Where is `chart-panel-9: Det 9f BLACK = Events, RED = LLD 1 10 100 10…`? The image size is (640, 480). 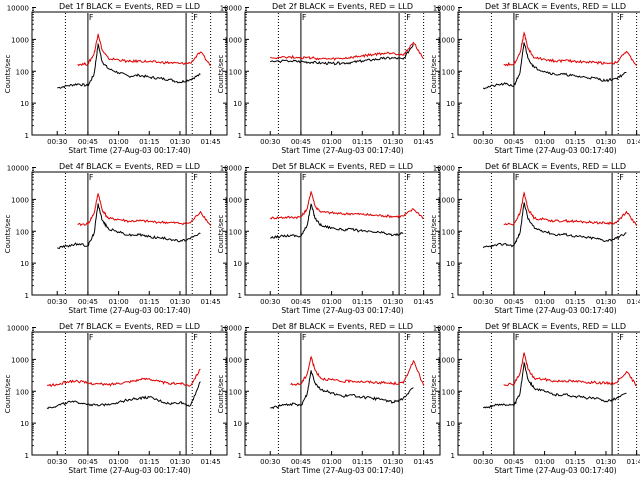
chart-panel-9: Det 9f BLACK = Events, RED = LLD 1 10 100 10… is located at coordinates (535, 398).